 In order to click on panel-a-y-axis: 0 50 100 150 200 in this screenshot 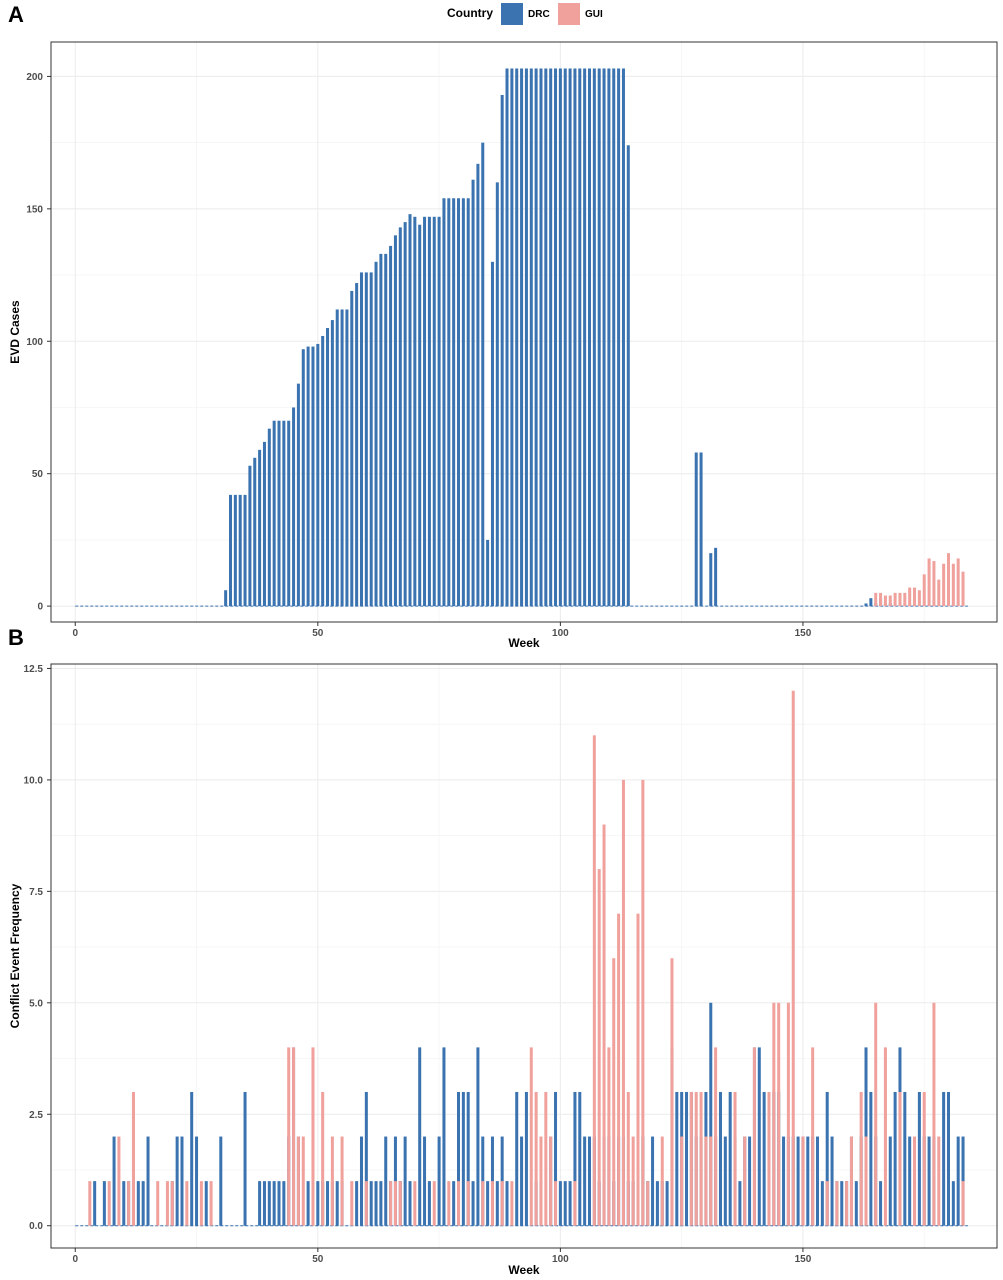, I will do `click(38, 342)`.